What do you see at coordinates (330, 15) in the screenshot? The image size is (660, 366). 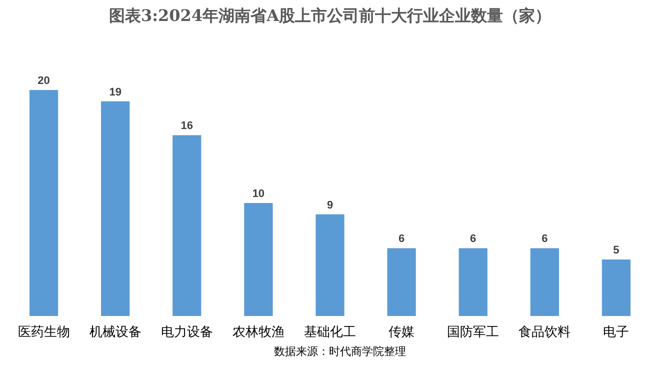 I see `chart-title: 图表3:2024年湖南省A股上市公司前十大行业企业数量（家）` at bounding box center [330, 15].